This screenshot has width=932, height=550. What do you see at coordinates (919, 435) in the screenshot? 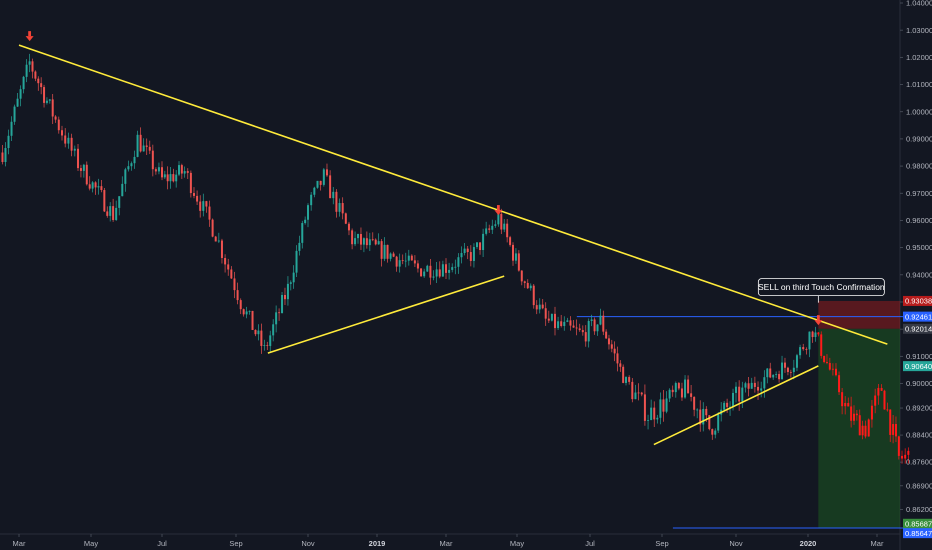
I see `y-tick-label: 0.88400` at bounding box center [919, 435].